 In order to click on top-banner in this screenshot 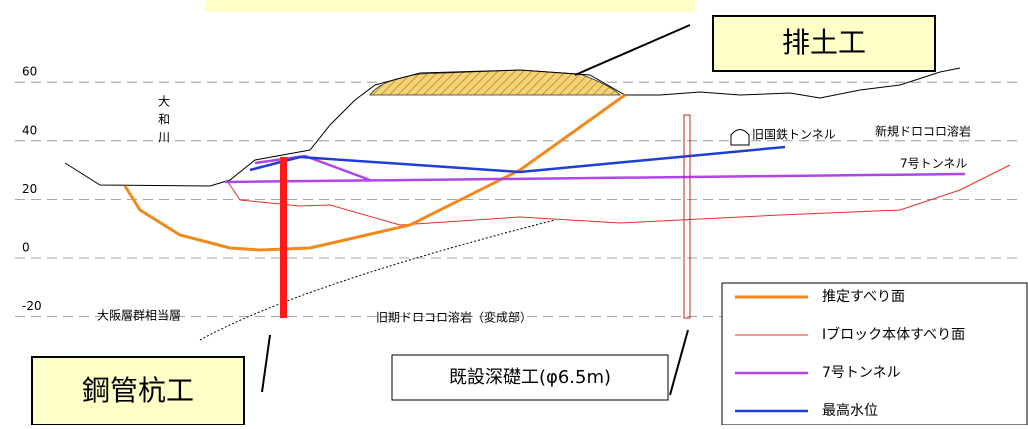, I will do `click(450, 6)`.